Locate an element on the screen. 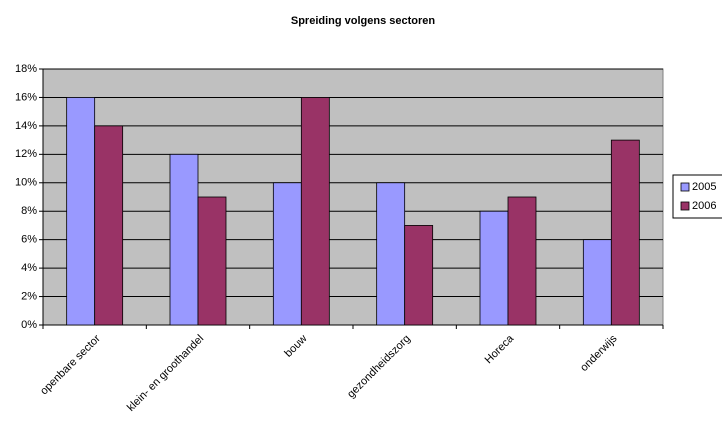 The image size is (722, 435). y-tick-label: 18% is located at coordinates (26, 69).